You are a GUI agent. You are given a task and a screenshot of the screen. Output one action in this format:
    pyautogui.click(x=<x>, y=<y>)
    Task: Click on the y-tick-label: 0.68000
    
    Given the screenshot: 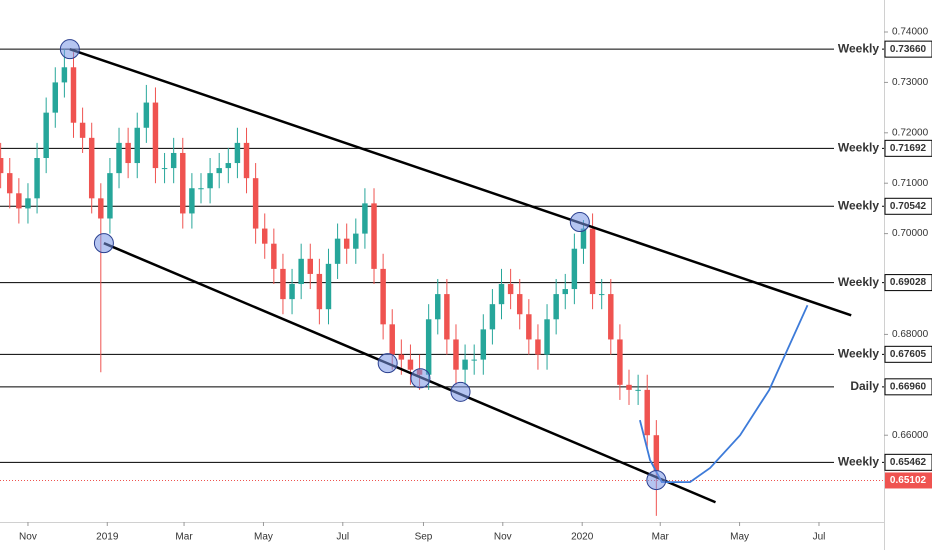 What is the action you would take?
    pyautogui.click(x=910, y=334)
    